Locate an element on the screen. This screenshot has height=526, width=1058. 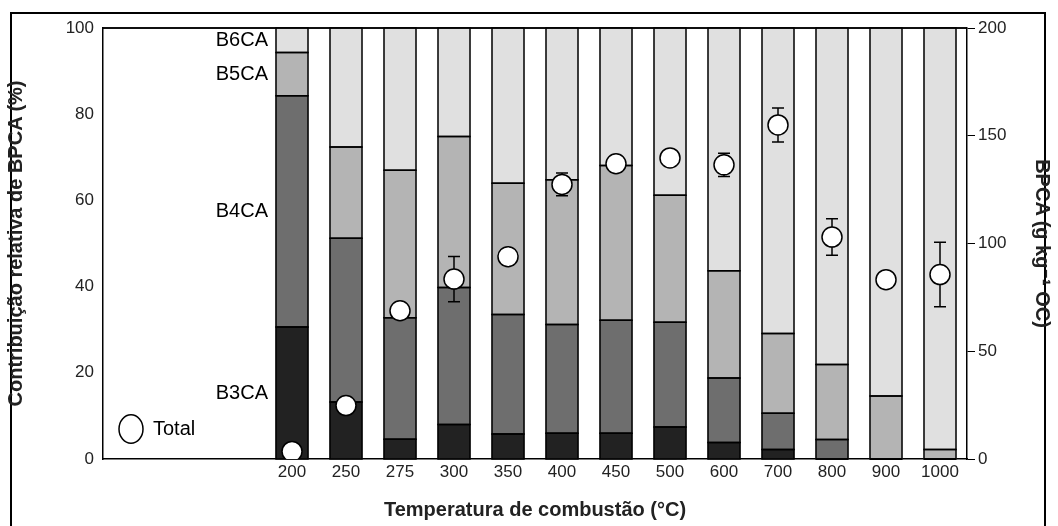
y-tick-label: 40 is located at coordinates (84, 286).